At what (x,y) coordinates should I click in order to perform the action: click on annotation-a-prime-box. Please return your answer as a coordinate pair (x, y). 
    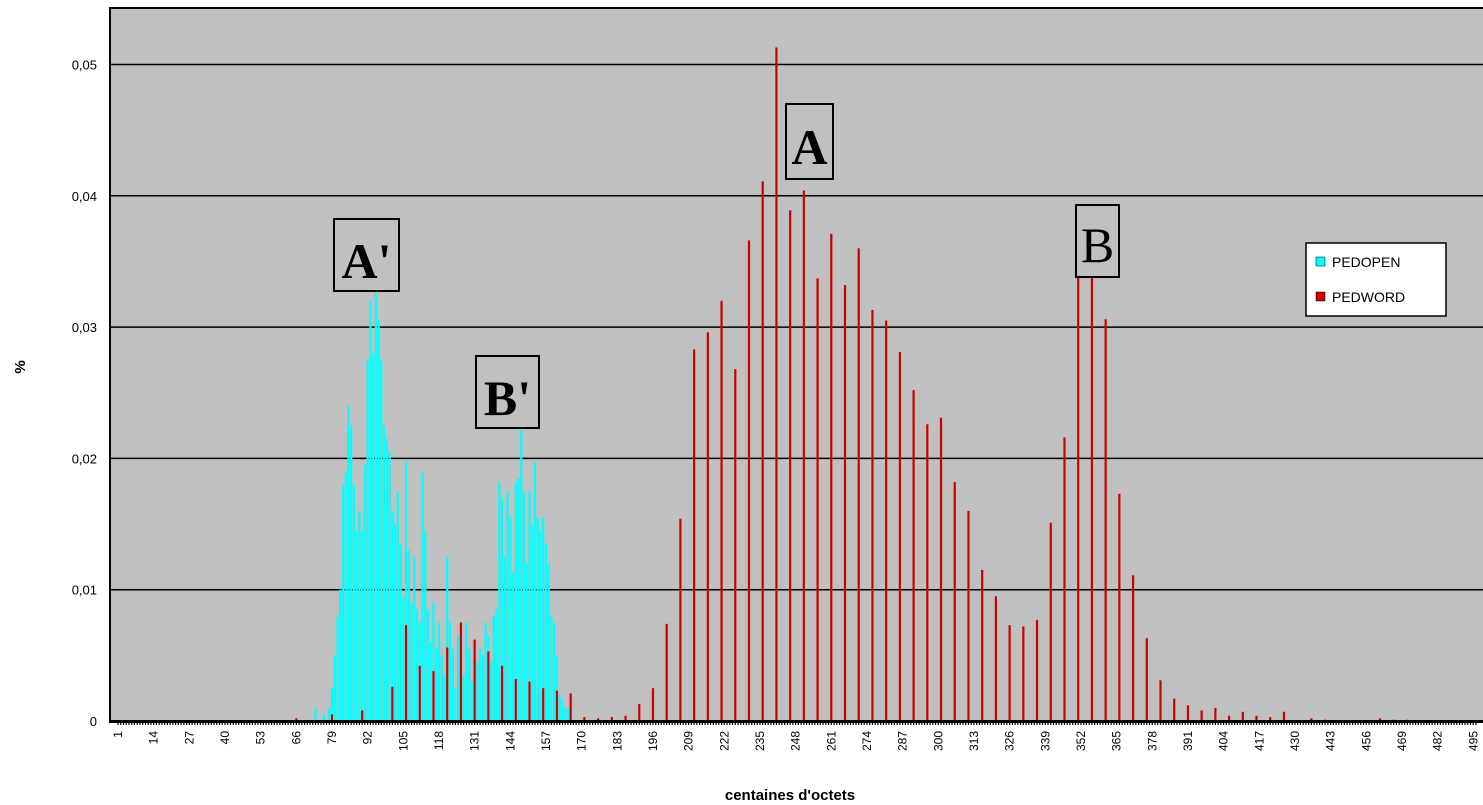
    Looking at the image, I should click on (366, 255).